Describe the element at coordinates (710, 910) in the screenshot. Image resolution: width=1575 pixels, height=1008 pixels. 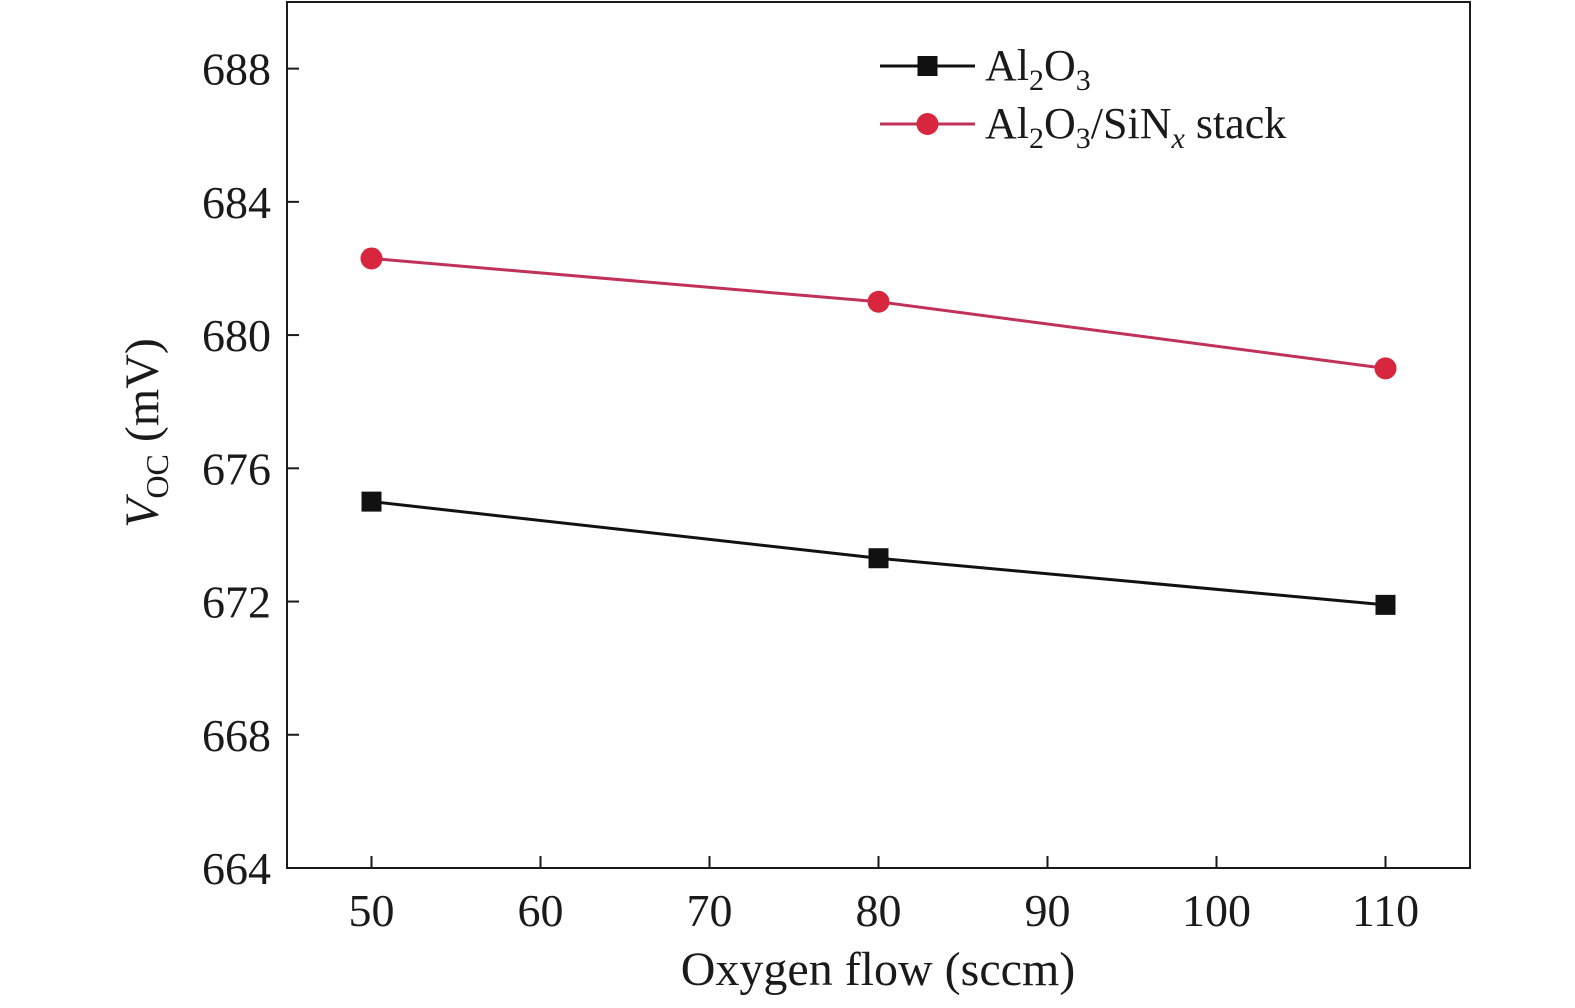
I see `x-tick-label: 70` at that location.